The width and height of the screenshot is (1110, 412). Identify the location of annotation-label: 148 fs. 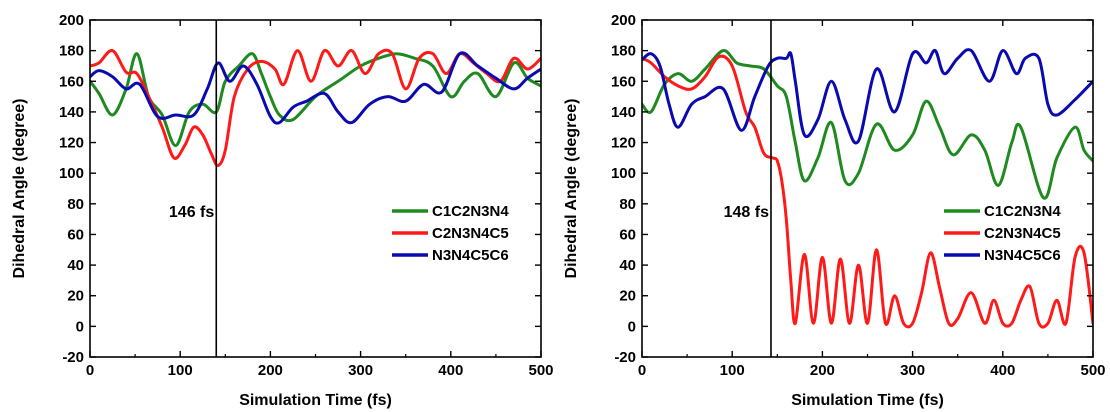
(746, 212).